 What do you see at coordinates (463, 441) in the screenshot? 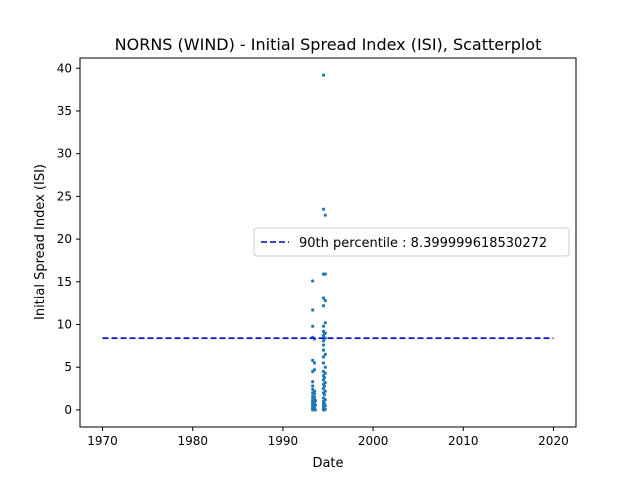
I see `x-tick-label: 2010` at bounding box center [463, 441].